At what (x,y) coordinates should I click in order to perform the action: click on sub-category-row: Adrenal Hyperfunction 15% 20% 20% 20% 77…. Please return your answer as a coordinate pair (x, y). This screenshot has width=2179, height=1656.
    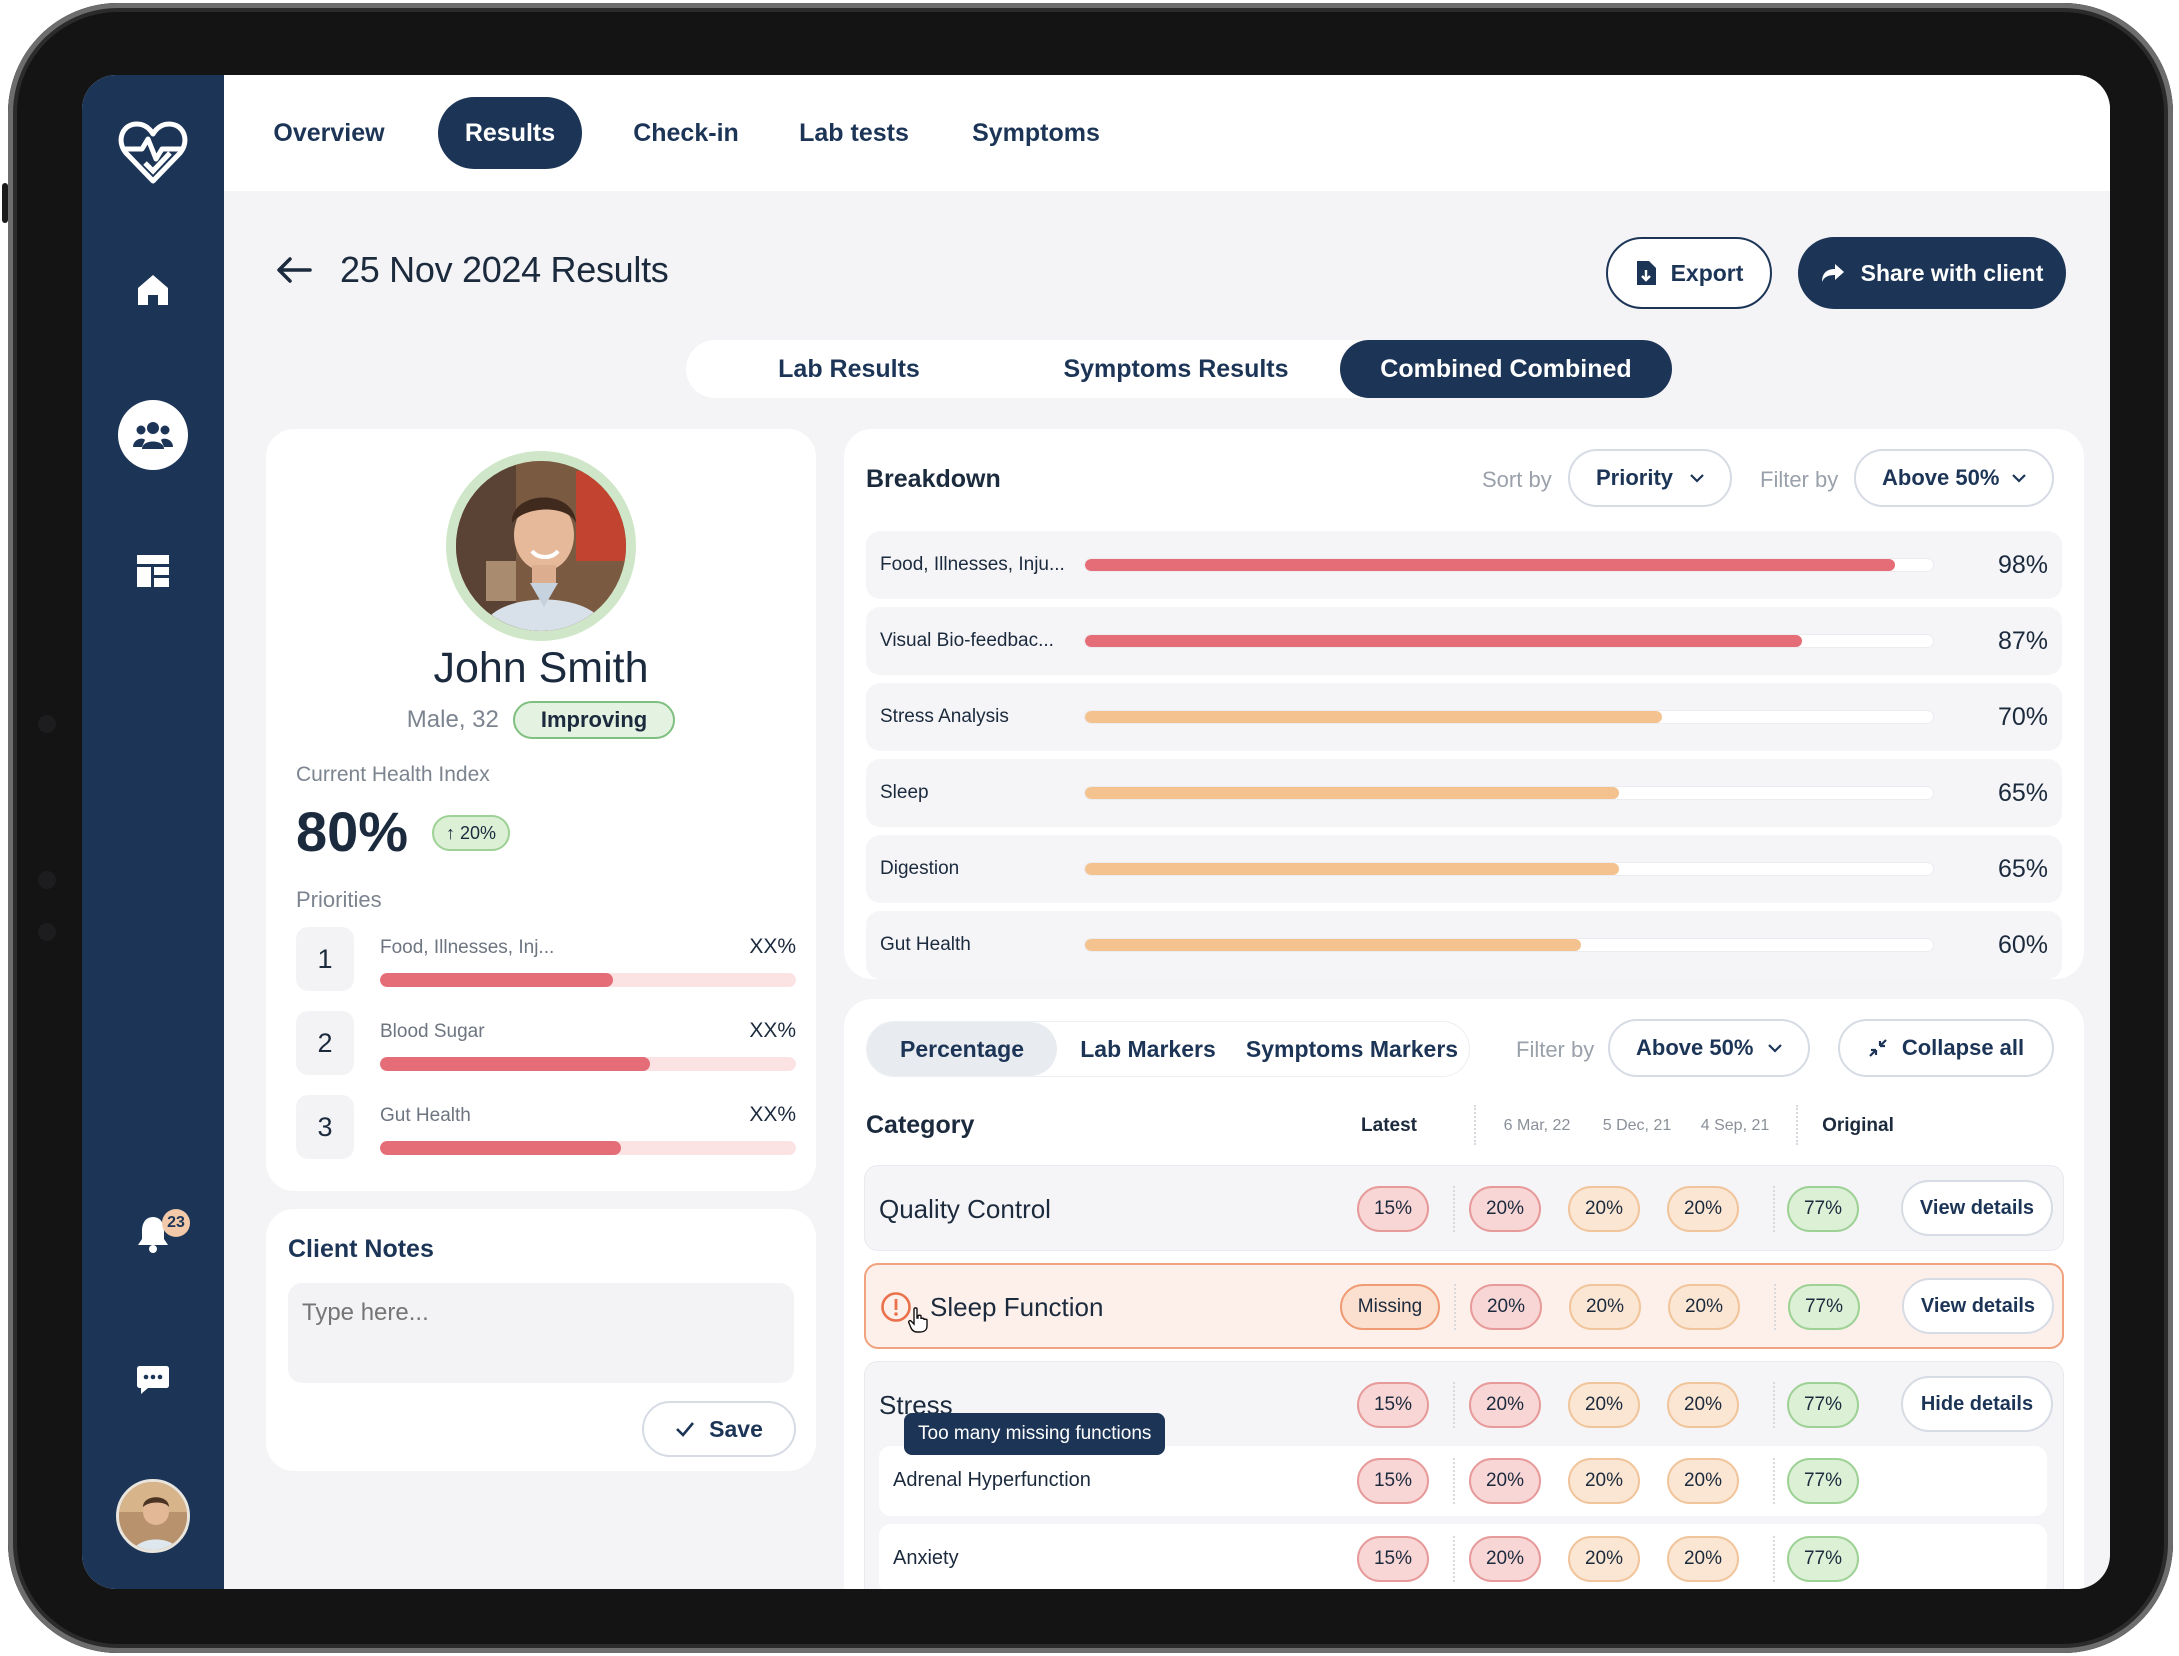
    Looking at the image, I should click on (1463, 1481).